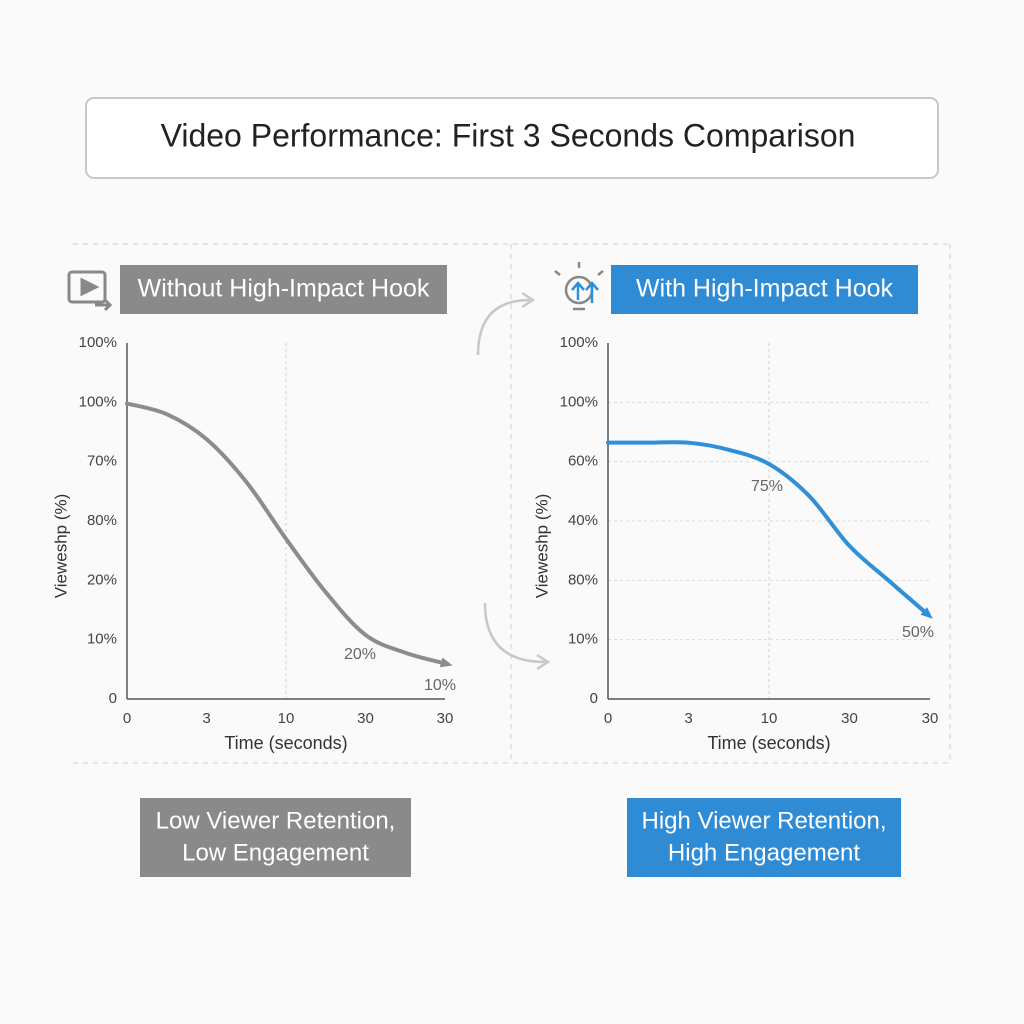 The image size is (1024, 1024). Describe the element at coordinates (102, 579) in the screenshot. I see `y-tick-label: 20%` at that location.